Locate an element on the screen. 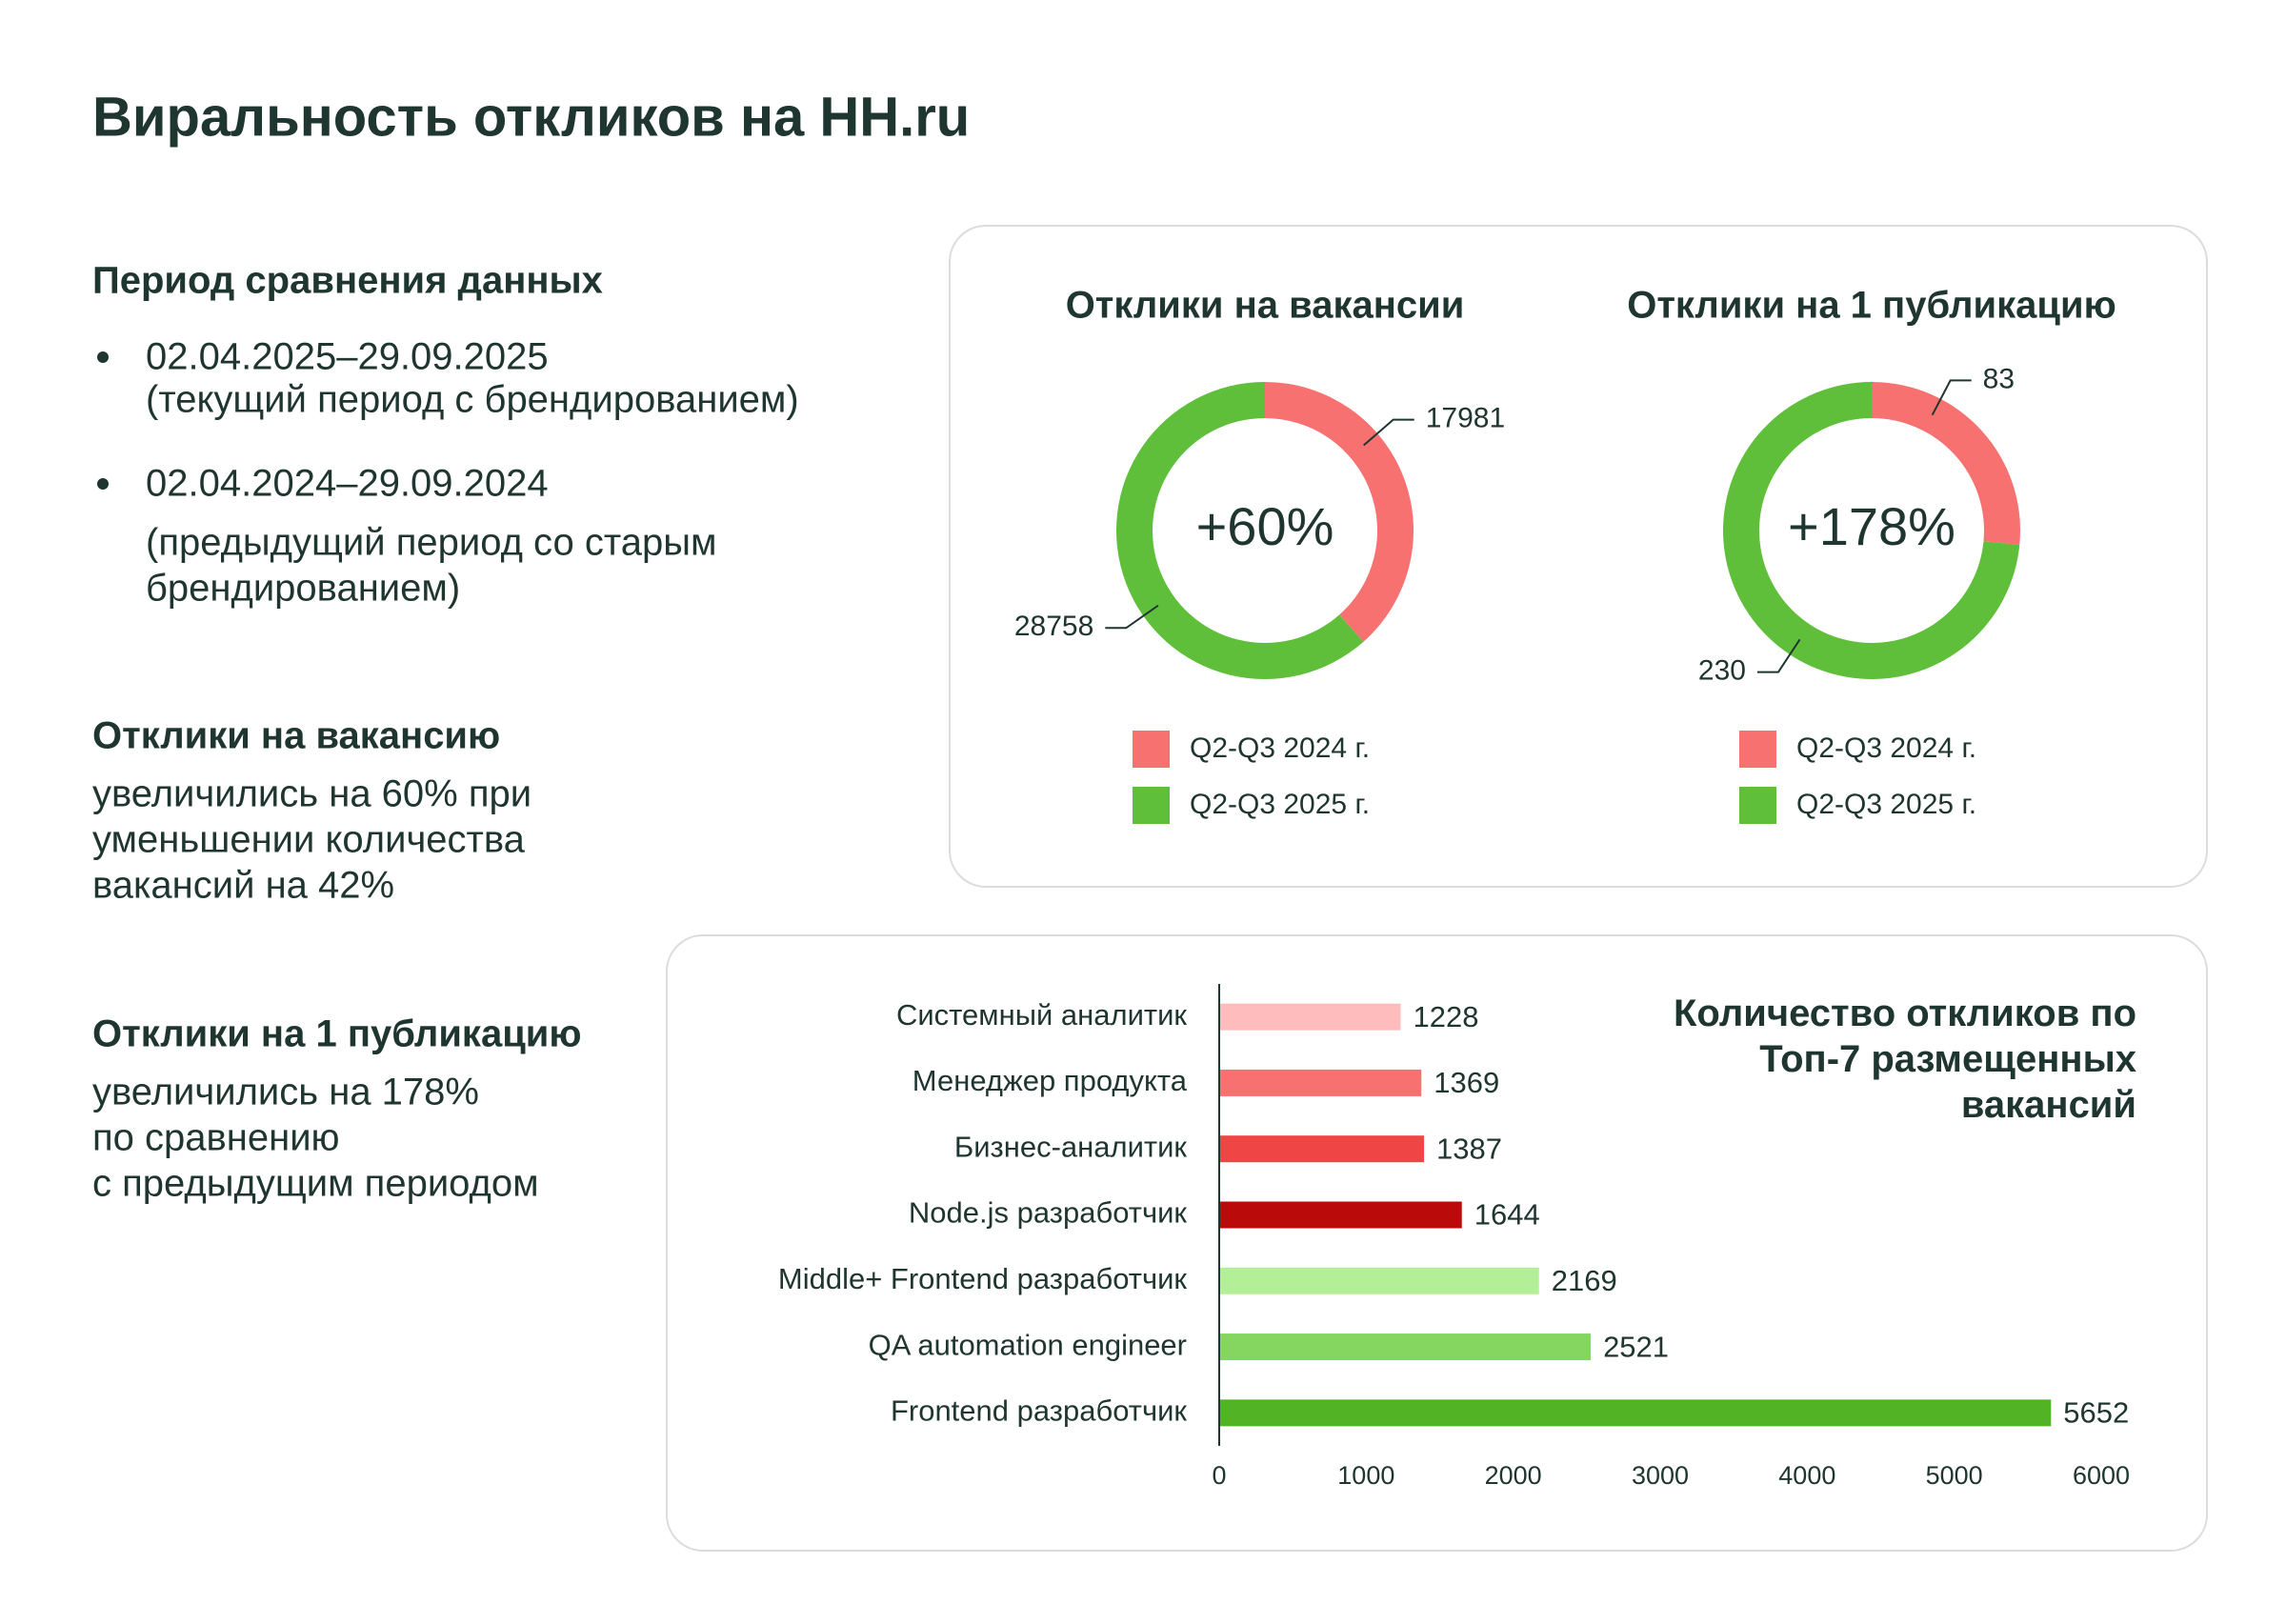 The height and width of the screenshot is (1624, 2286). note-line: вакансий на 42% is located at coordinates (243, 886).